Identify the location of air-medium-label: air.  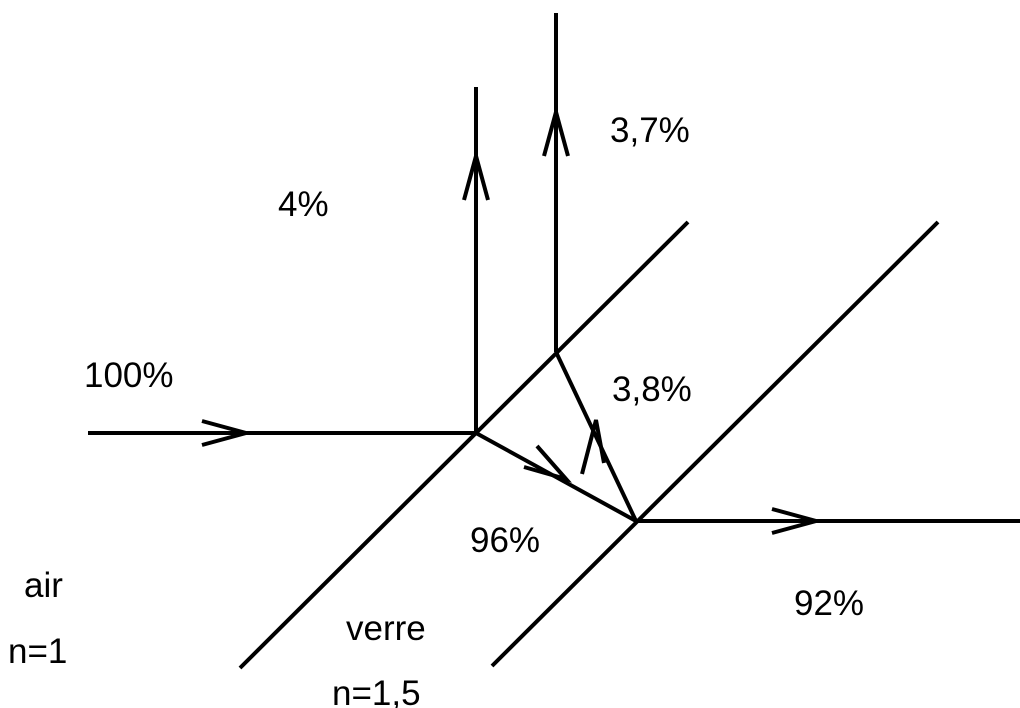
(43, 585).